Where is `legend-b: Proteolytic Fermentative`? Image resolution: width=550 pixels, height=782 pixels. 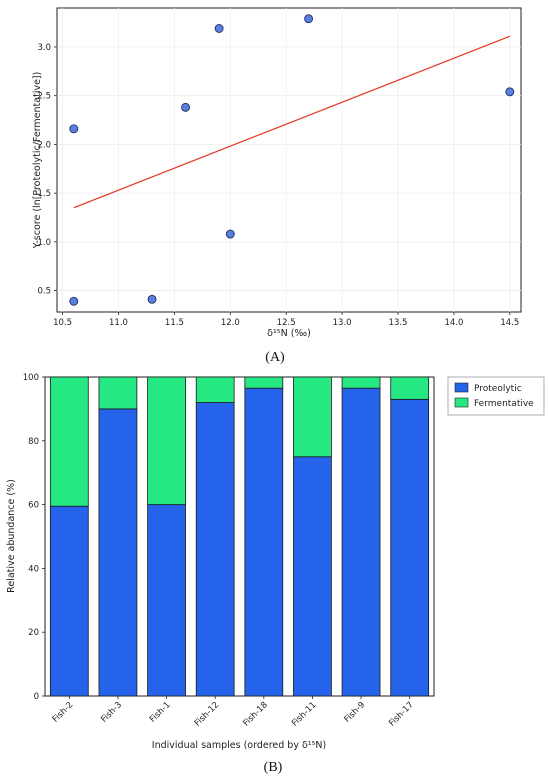
legend-b: Proteolytic Fermentative is located at coordinates (496, 396).